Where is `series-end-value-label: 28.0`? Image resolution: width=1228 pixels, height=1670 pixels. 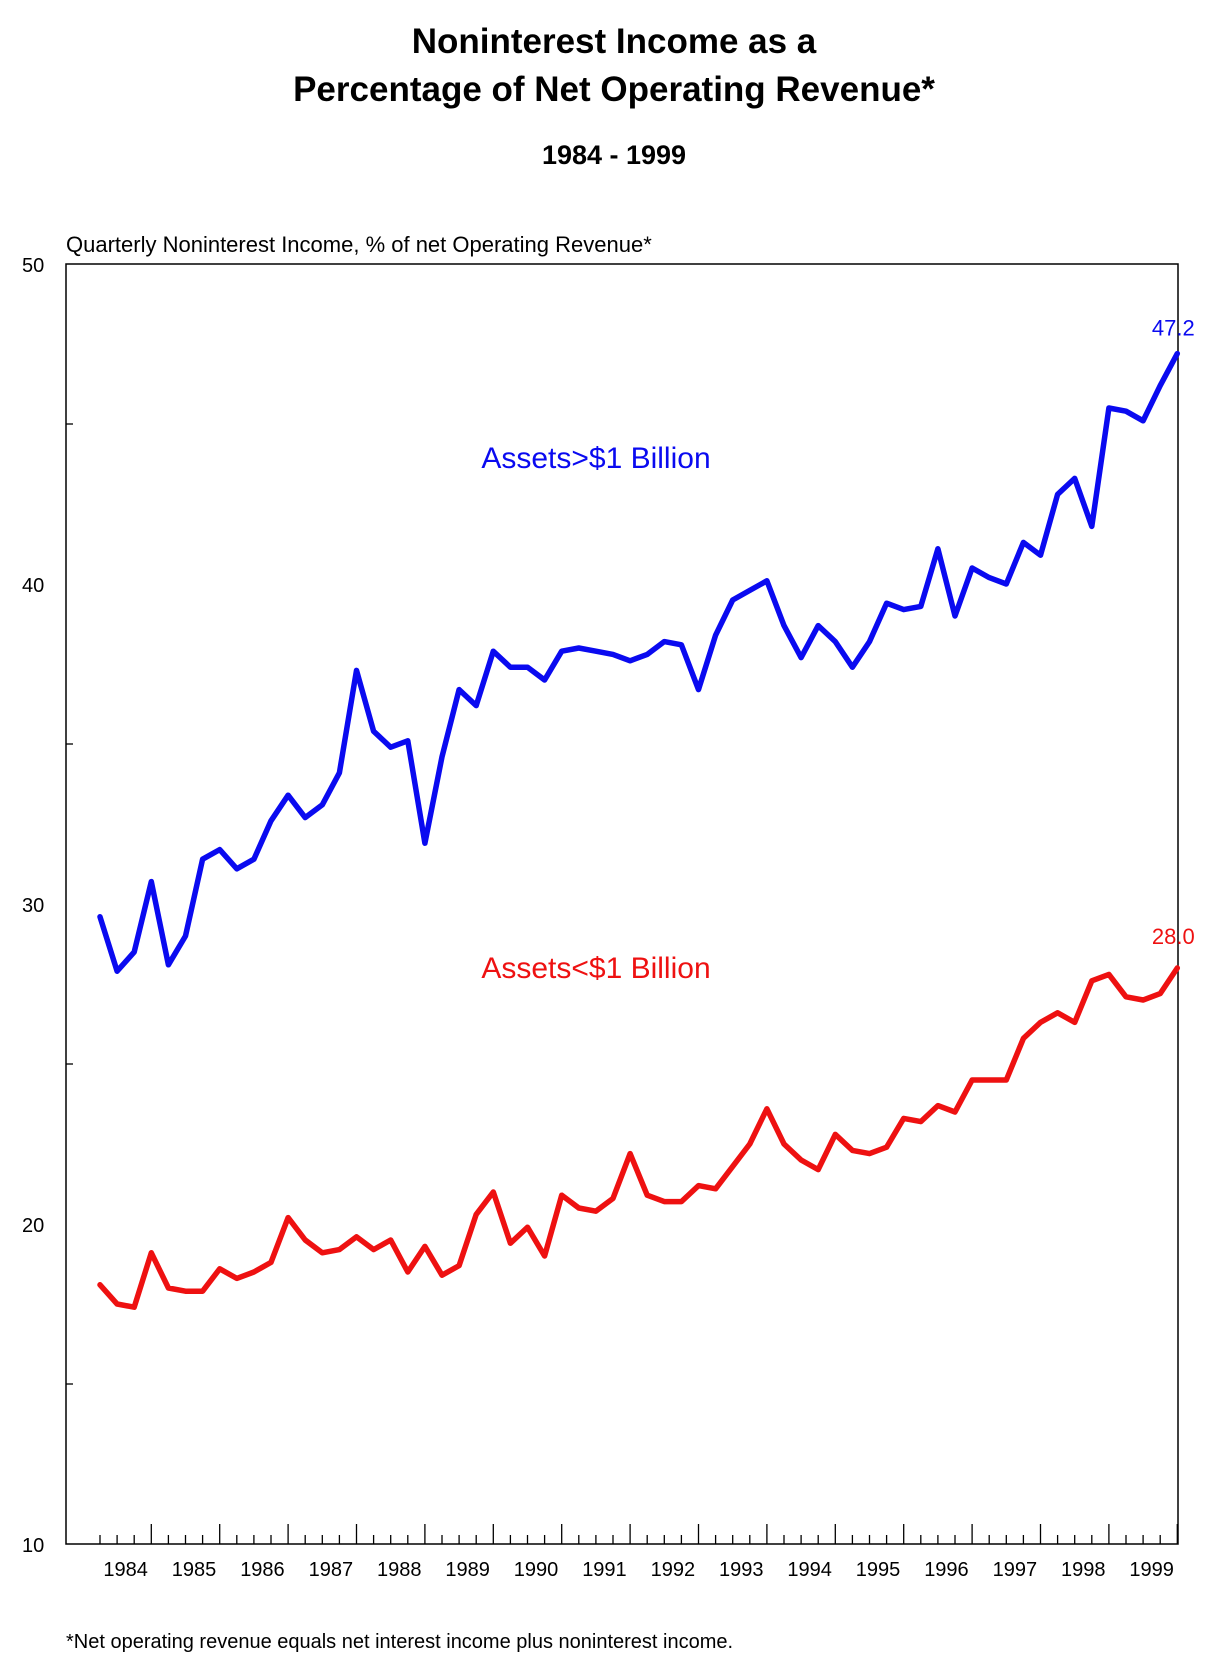
series-end-value-label: 28.0 is located at coordinates (1173, 936).